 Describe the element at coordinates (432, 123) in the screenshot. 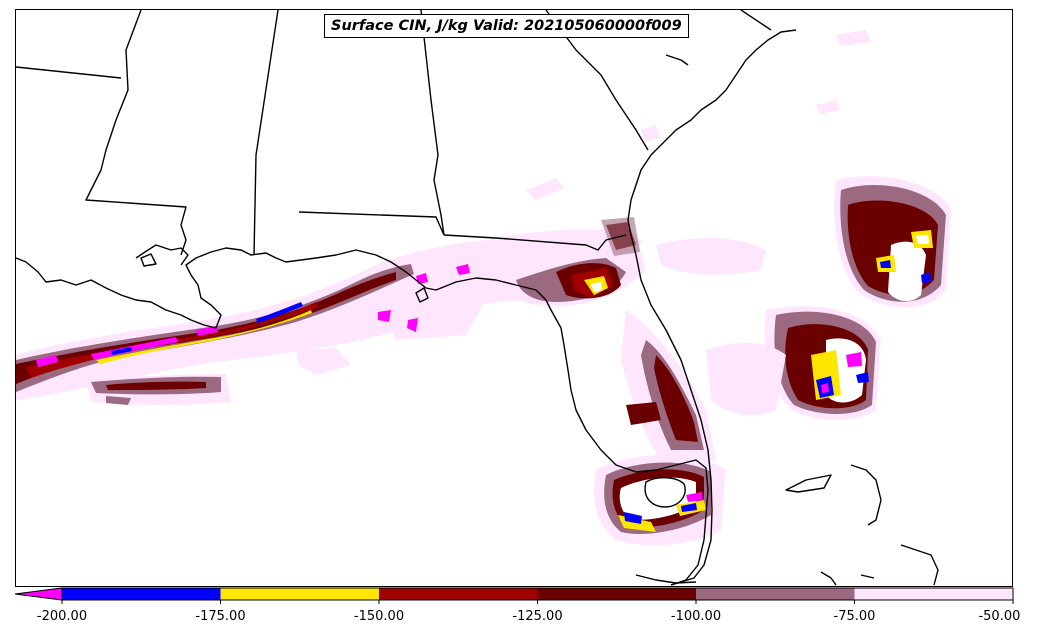

I see `border-al-ga` at that location.